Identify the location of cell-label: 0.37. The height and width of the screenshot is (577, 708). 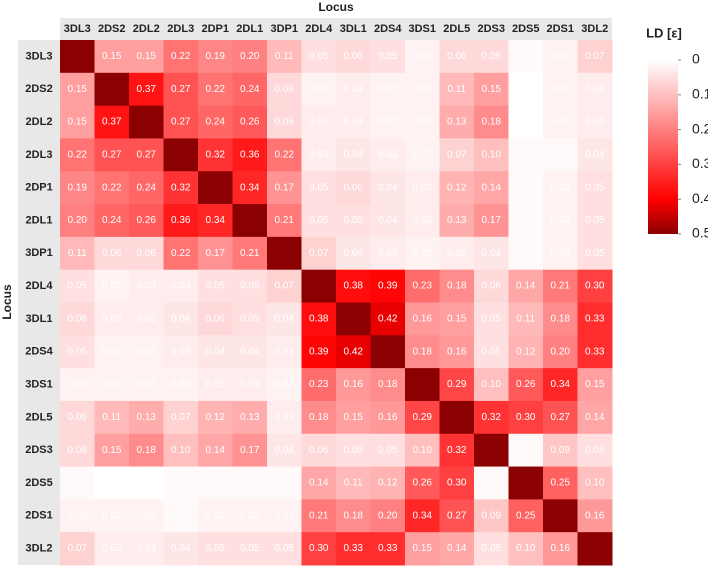
(112, 122).